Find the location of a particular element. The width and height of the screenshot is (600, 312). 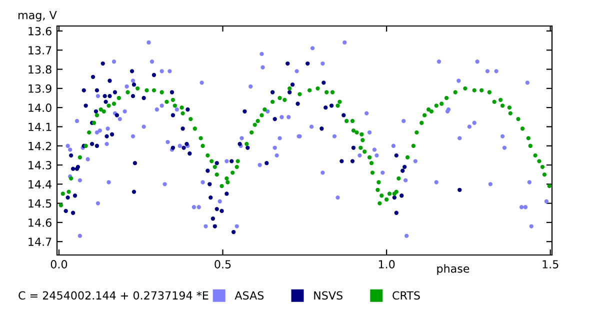

y-tick-label: 14.3 is located at coordinates (40, 165).